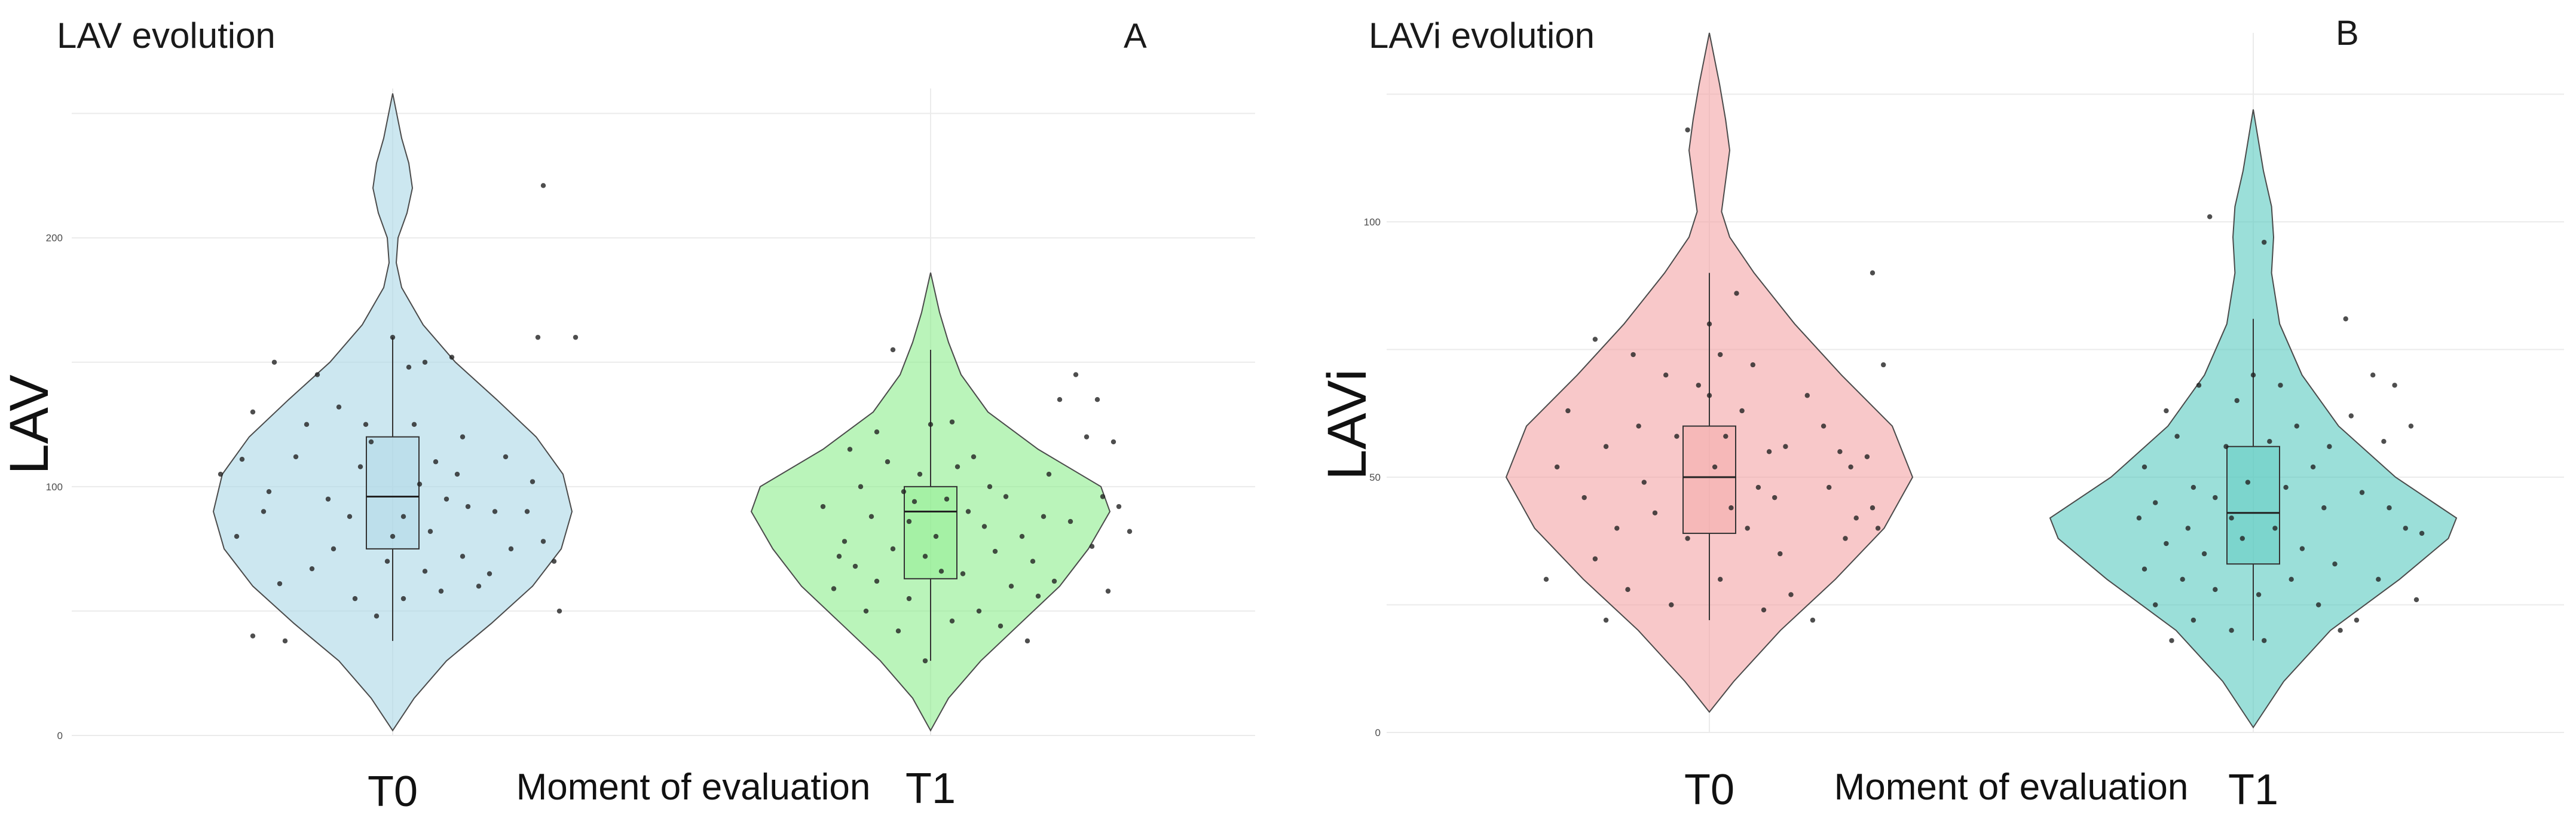  I want to click on y-tick-labels: 0 50 100, so click(1372, 477).